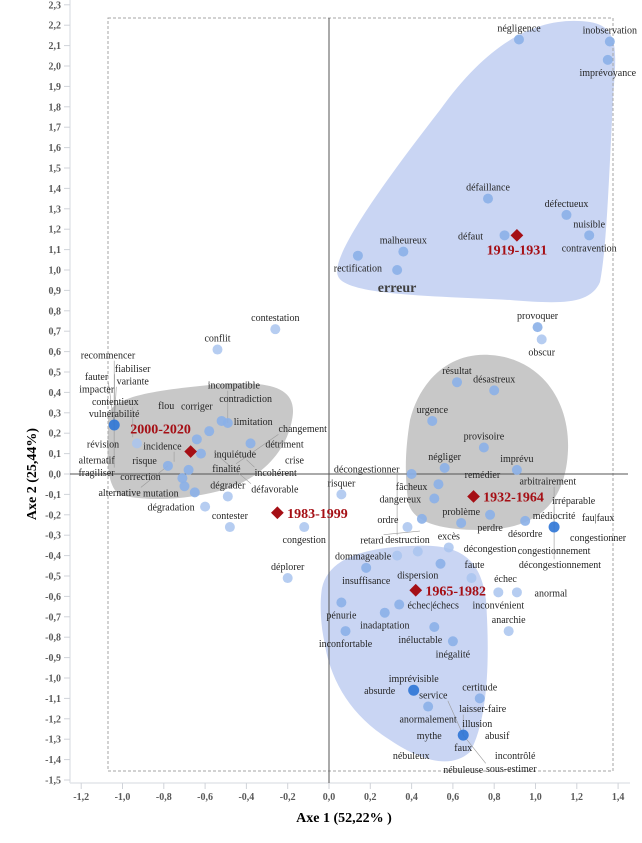  Describe the element at coordinates (103, 444) in the screenshot. I see `point-label: révision` at that location.